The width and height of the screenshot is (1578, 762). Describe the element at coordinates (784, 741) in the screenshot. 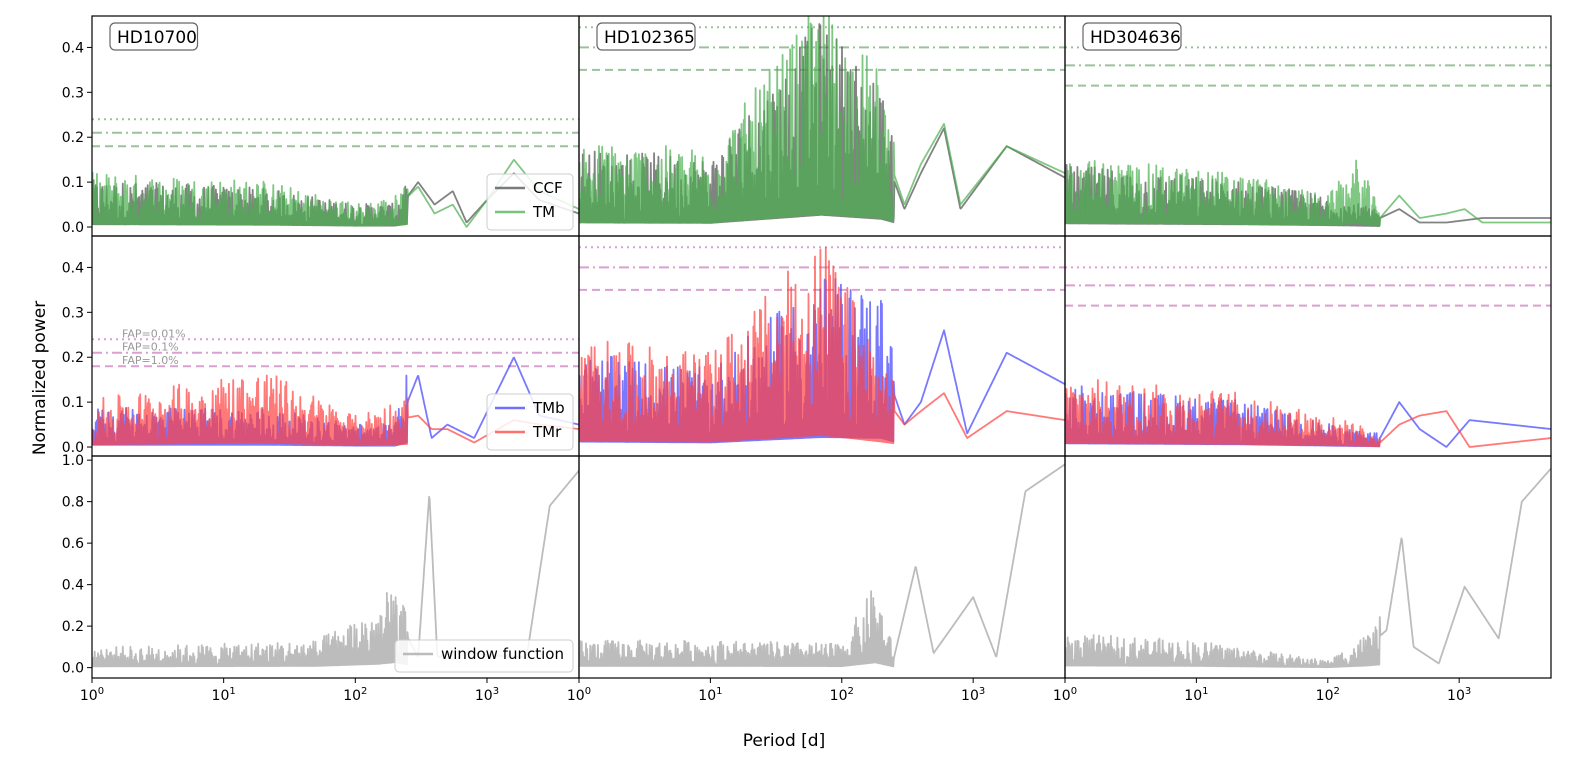

I see `x-axis-label: Period [d]` at that location.